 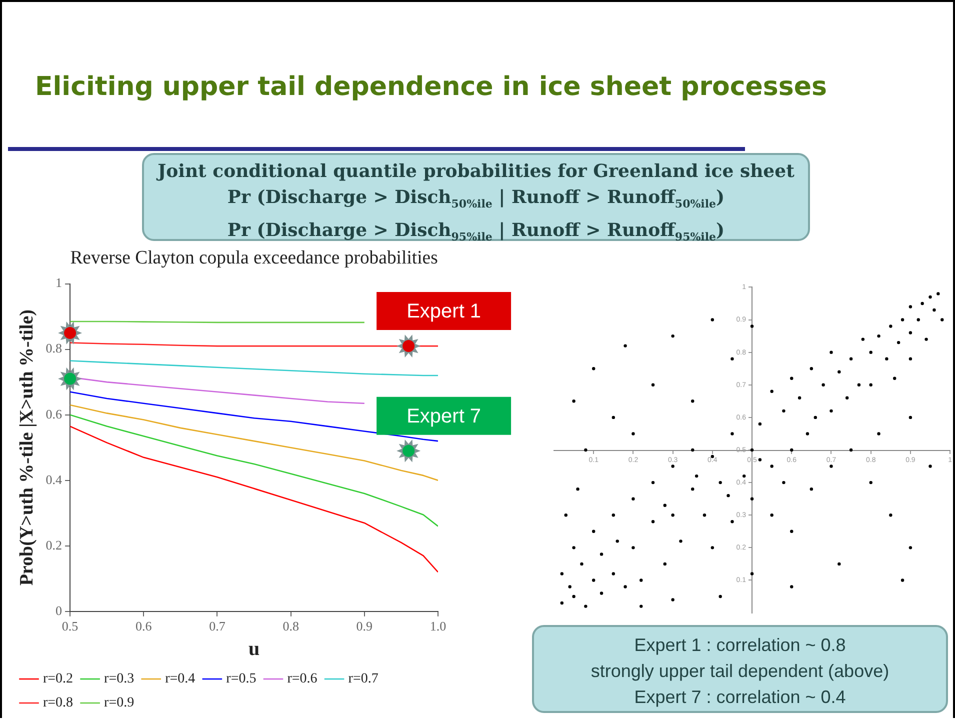 What do you see at coordinates (444, 416) in the screenshot?
I see `series-label: Expert 7` at bounding box center [444, 416].